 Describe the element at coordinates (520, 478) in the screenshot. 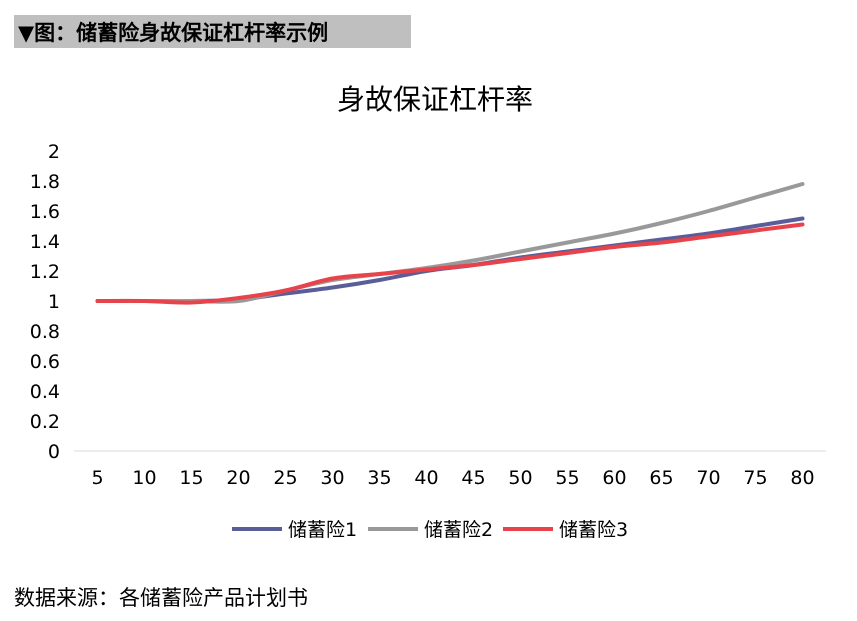

I see `x-tick-label: 50` at that location.